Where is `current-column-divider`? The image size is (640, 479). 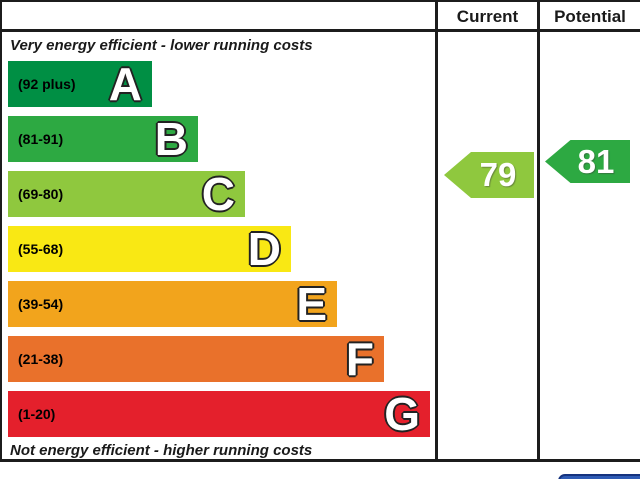
current-column-divider is located at coordinates (436, 231).